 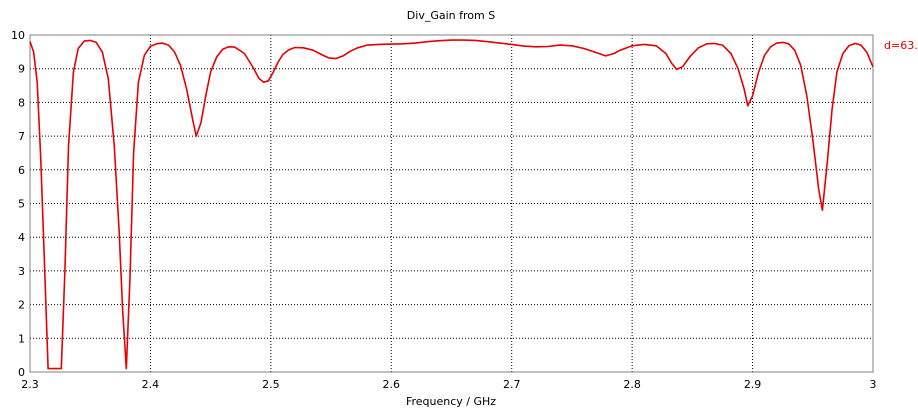 What do you see at coordinates (451, 15) in the screenshot?
I see `chart-title: Div_Gain from S` at bounding box center [451, 15].